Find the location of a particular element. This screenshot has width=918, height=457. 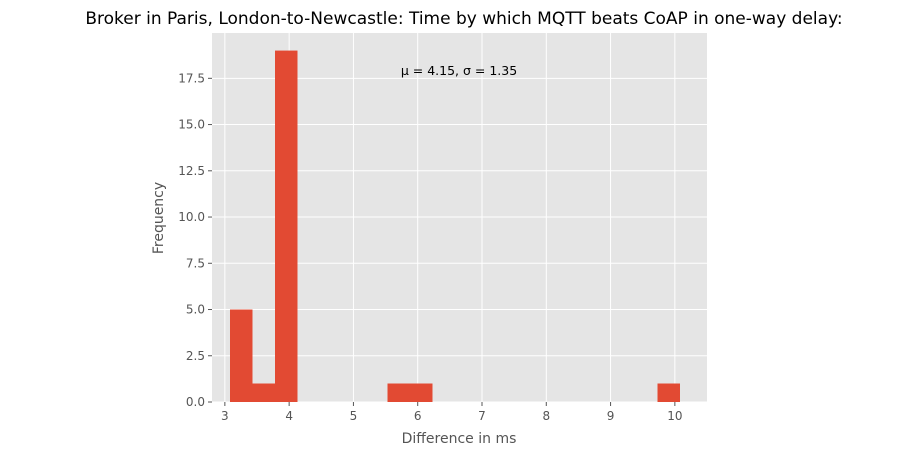

x-tick-label: 8 is located at coordinates (546, 416).